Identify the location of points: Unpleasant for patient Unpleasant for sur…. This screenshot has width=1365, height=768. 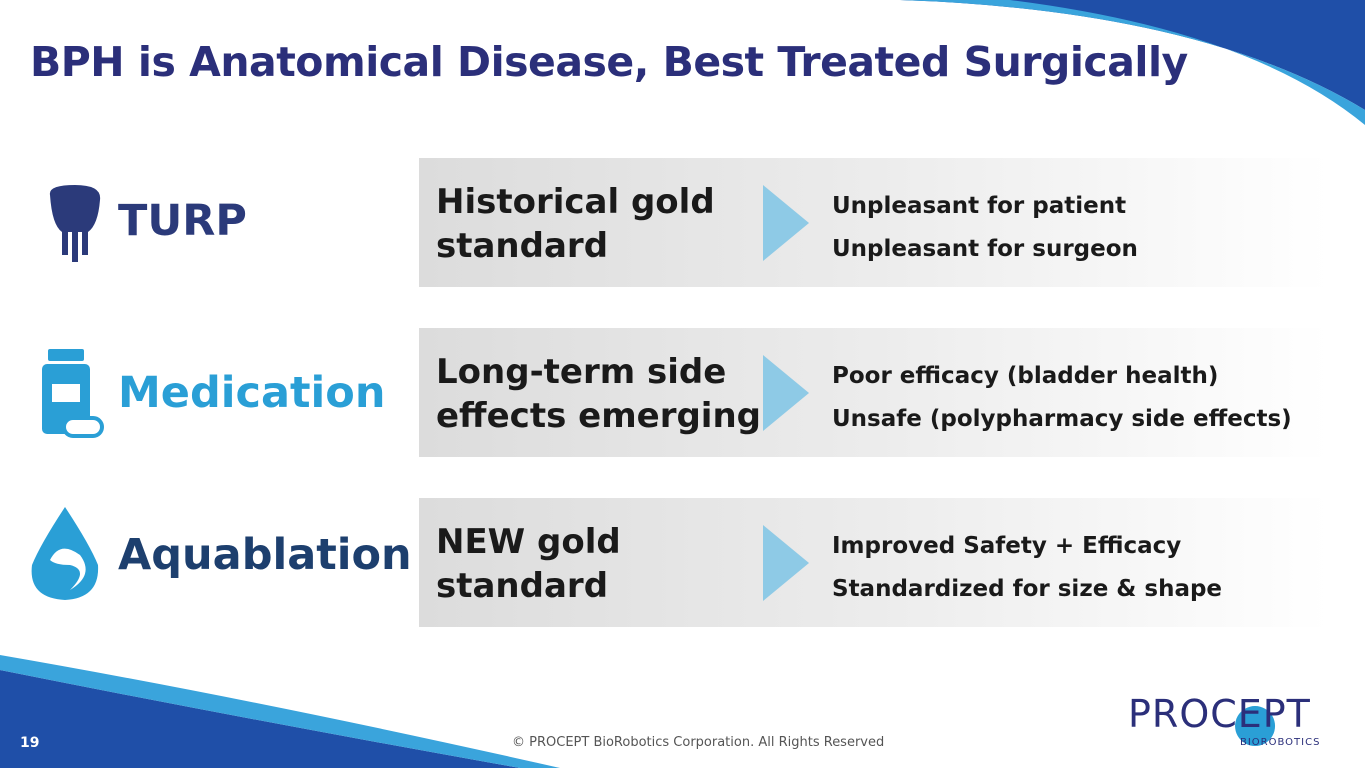
(985, 228).